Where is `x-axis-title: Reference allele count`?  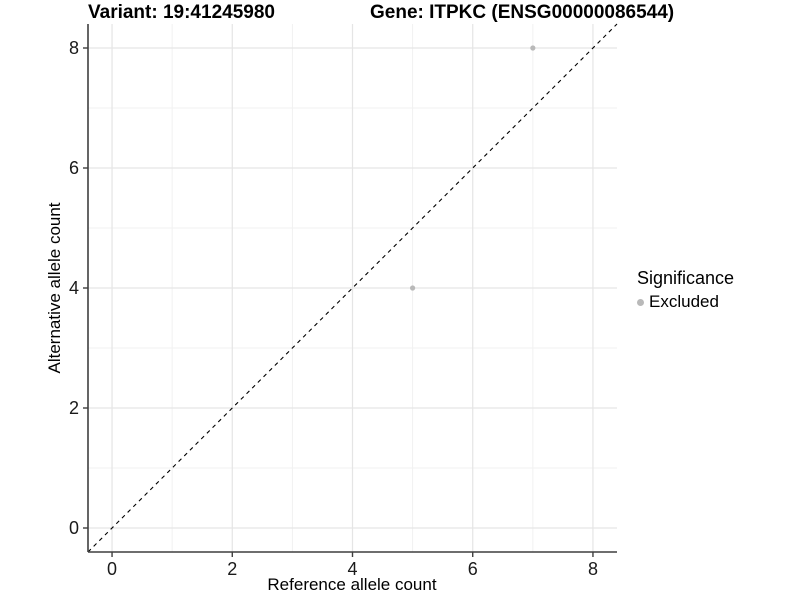 x-axis-title: Reference allele count is located at coordinates (351, 584).